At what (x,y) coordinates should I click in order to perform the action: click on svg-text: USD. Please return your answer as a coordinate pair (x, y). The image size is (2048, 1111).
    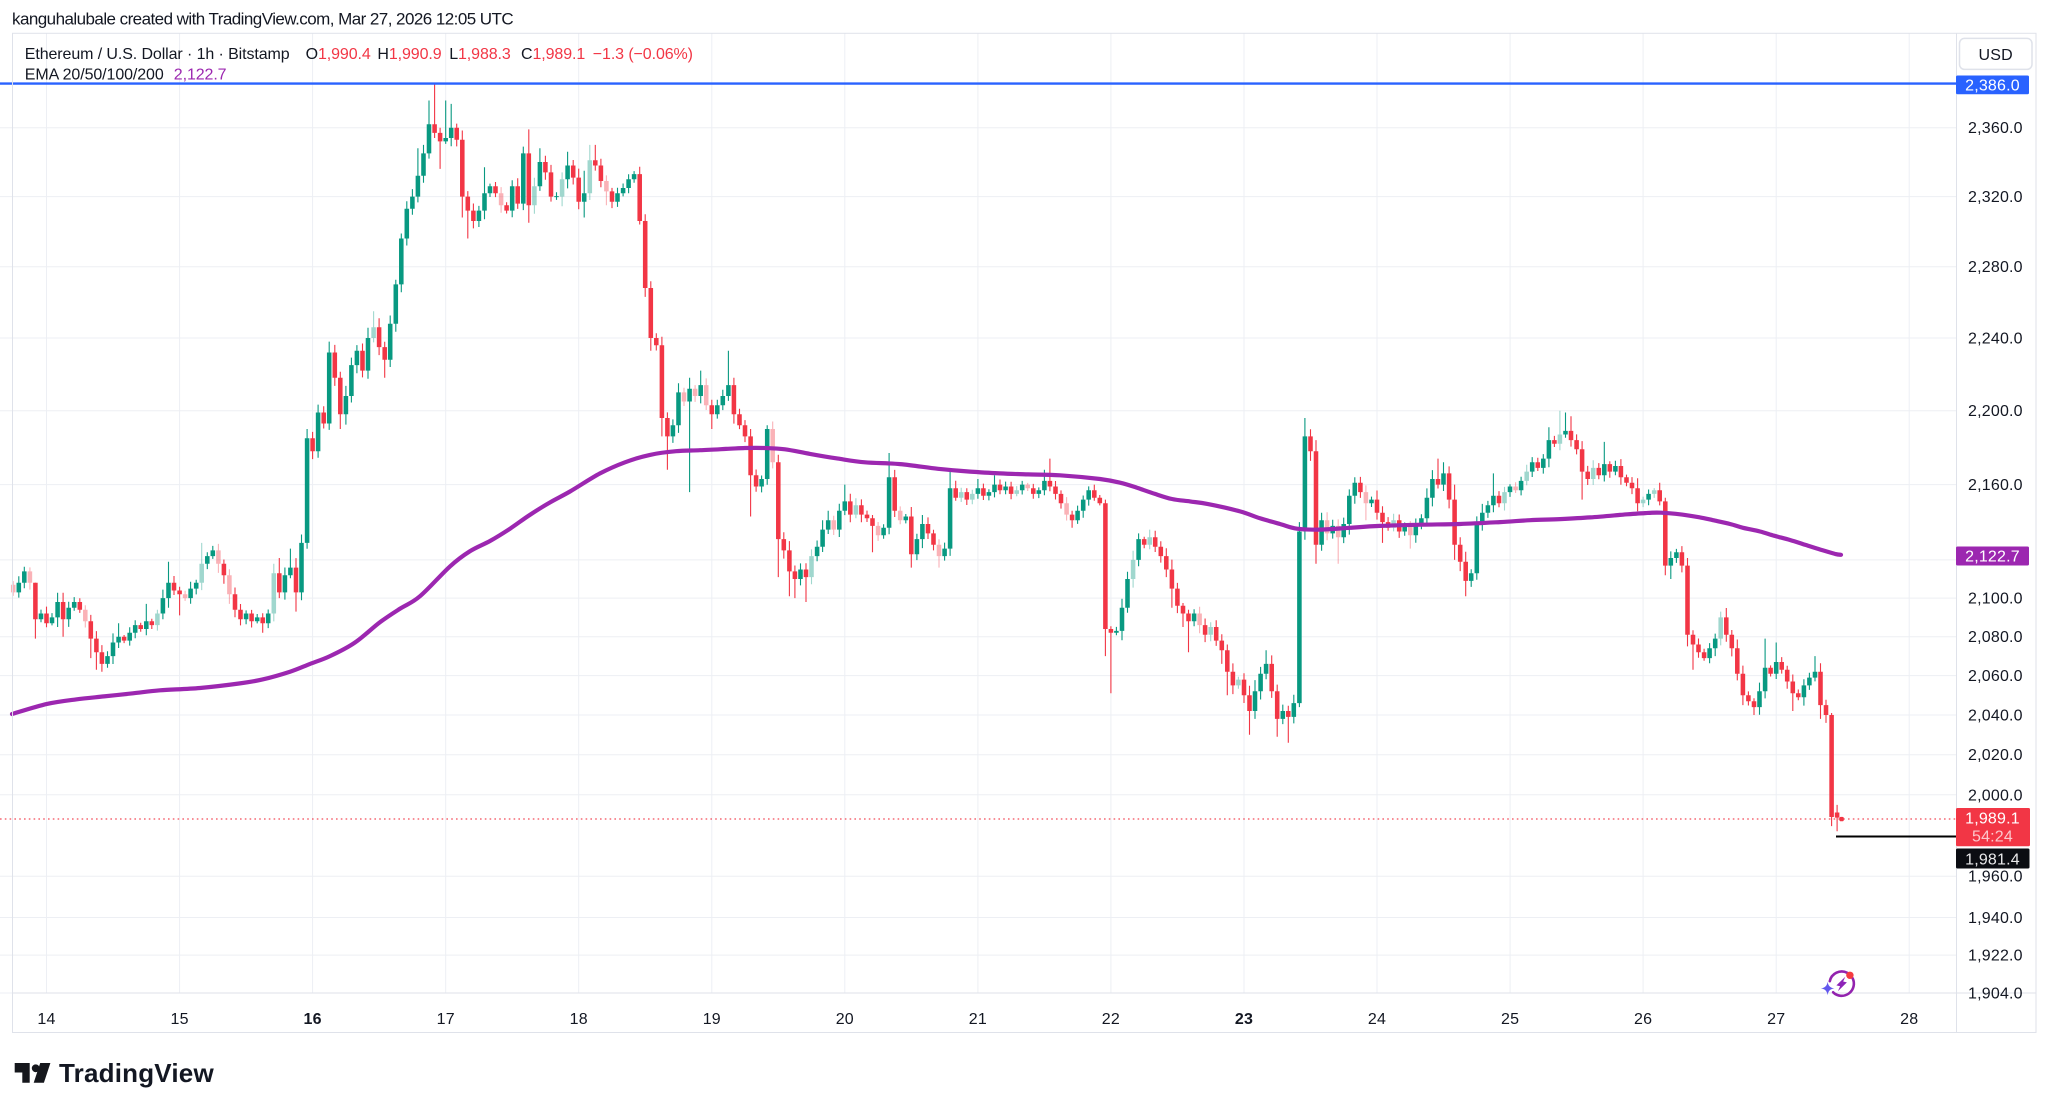
    Looking at the image, I should click on (1996, 55).